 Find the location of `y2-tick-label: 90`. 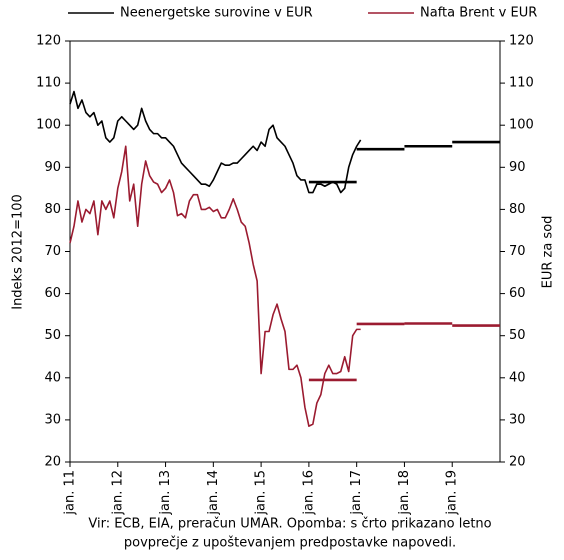

y2-tick-label: 90 is located at coordinates (517, 167).